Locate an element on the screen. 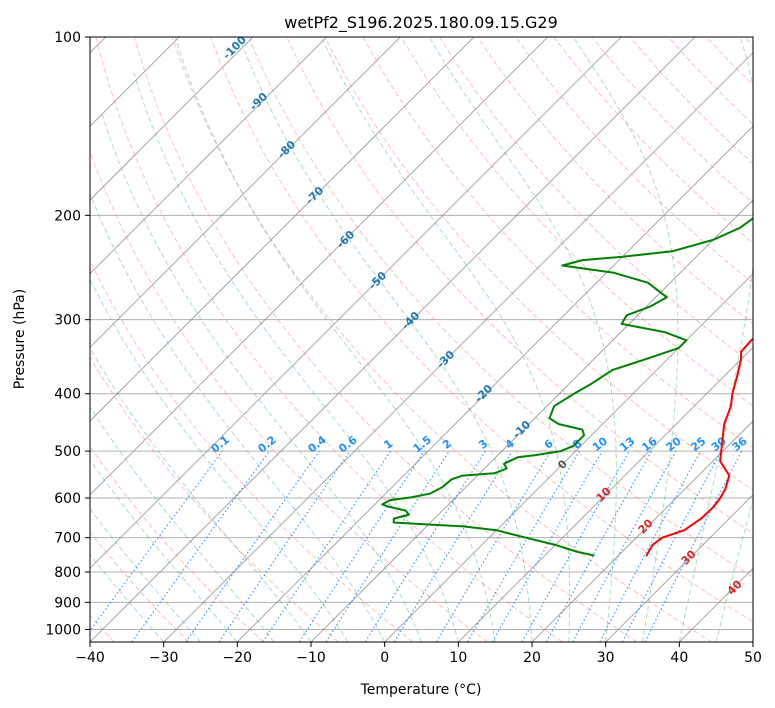 The width and height of the screenshot is (775, 708). y-tick-label: 100 is located at coordinates (67, 38).